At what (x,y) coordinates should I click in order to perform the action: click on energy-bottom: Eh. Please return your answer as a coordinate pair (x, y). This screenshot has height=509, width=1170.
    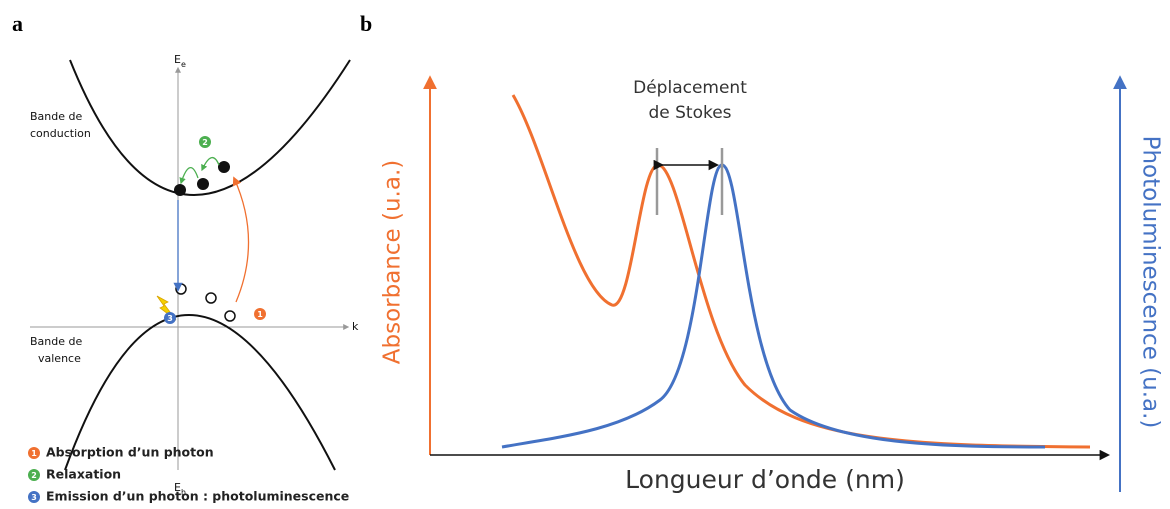
    Looking at the image, I should click on (180, 489).